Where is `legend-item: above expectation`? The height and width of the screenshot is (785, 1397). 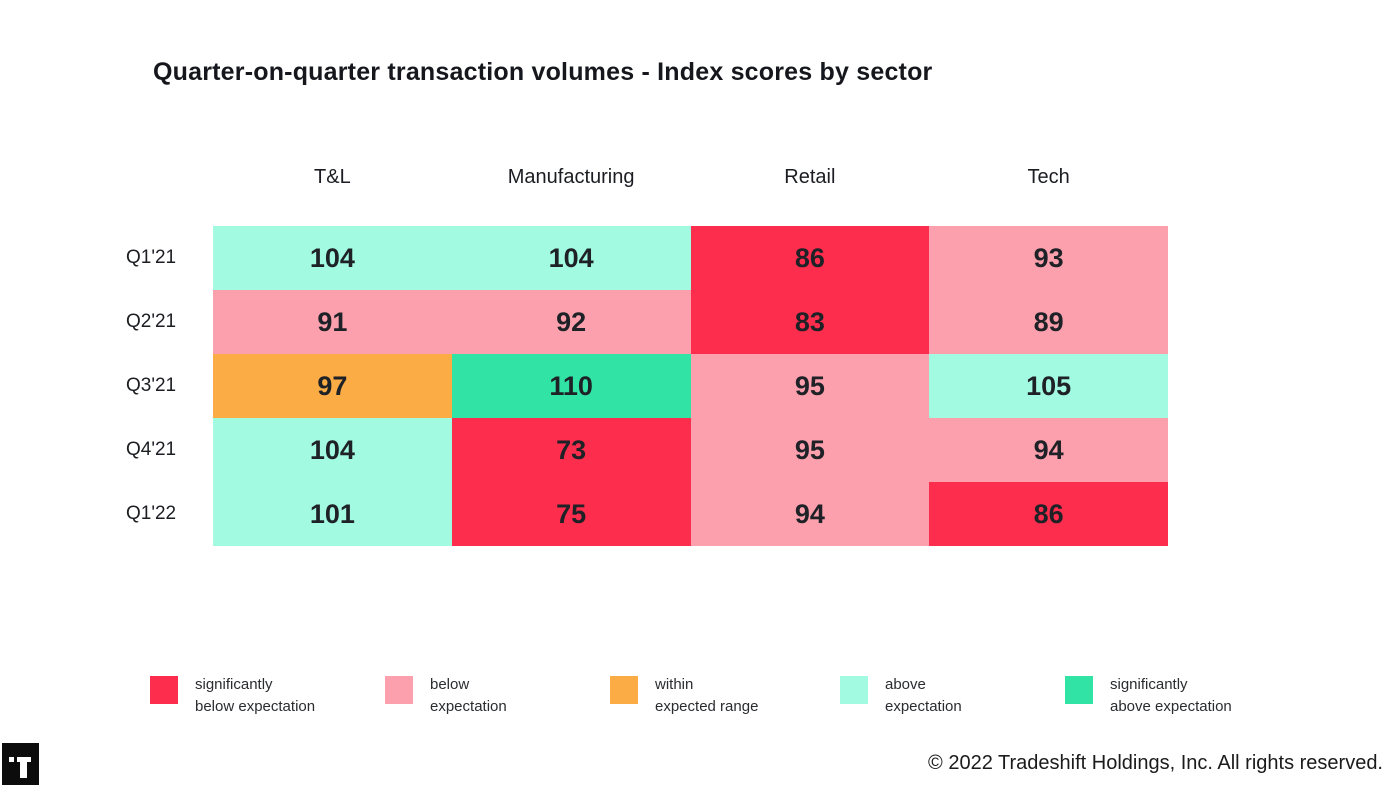
legend-item: above expectation is located at coordinates (901, 696).